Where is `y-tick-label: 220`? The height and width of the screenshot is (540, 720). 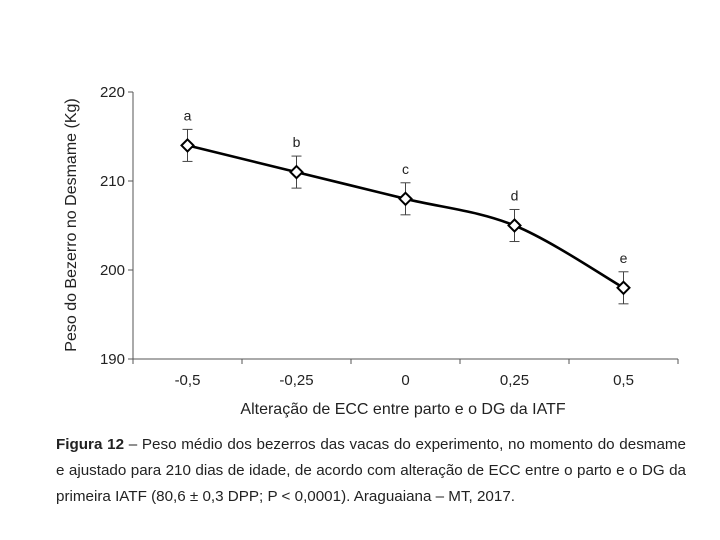 y-tick-label: 220 is located at coordinates (112, 92).